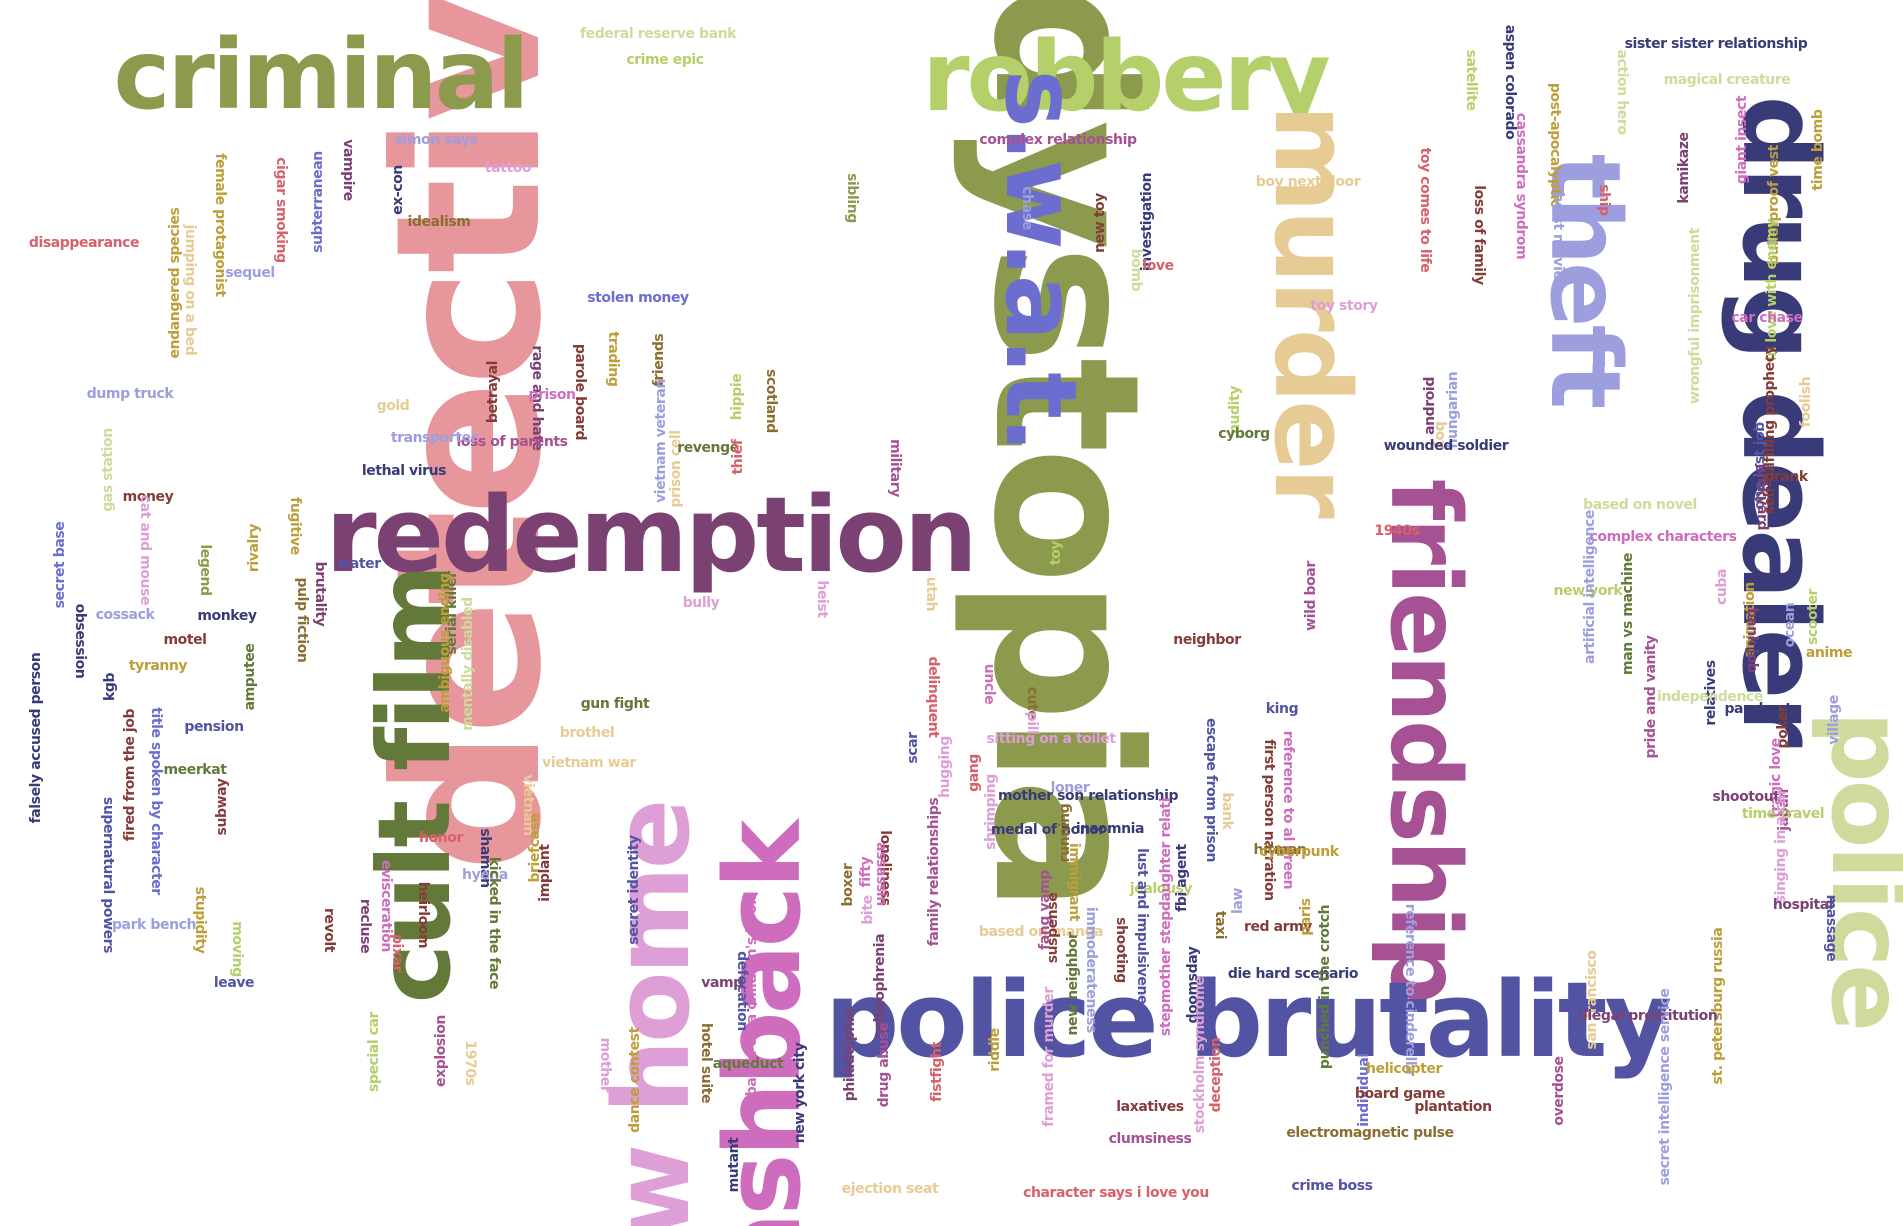 This screenshot has width=1903, height=1226. What do you see at coordinates (1200, 1055) in the screenshot?
I see `word-stockholm-syndrome: stockholm syndrome` at bounding box center [1200, 1055].